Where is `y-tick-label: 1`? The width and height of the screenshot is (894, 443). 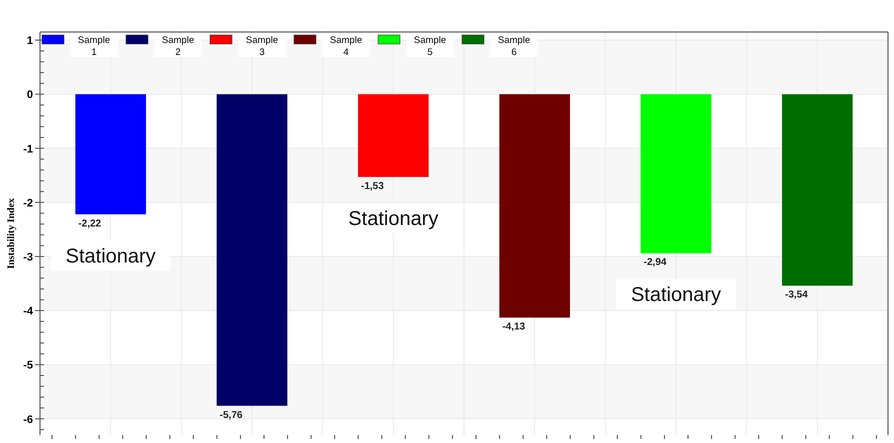
y-tick-label: 1 is located at coordinates (29, 41).